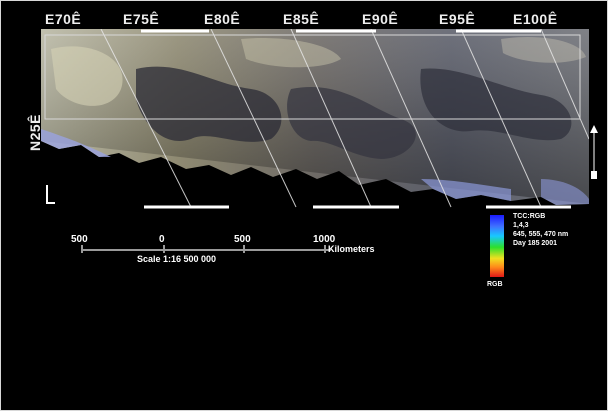 The height and width of the screenshot is (411, 608). What do you see at coordinates (541, 234) in the screenshot?
I see `legend-line: 645, 555, 470 nm` at bounding box center [541, 234].